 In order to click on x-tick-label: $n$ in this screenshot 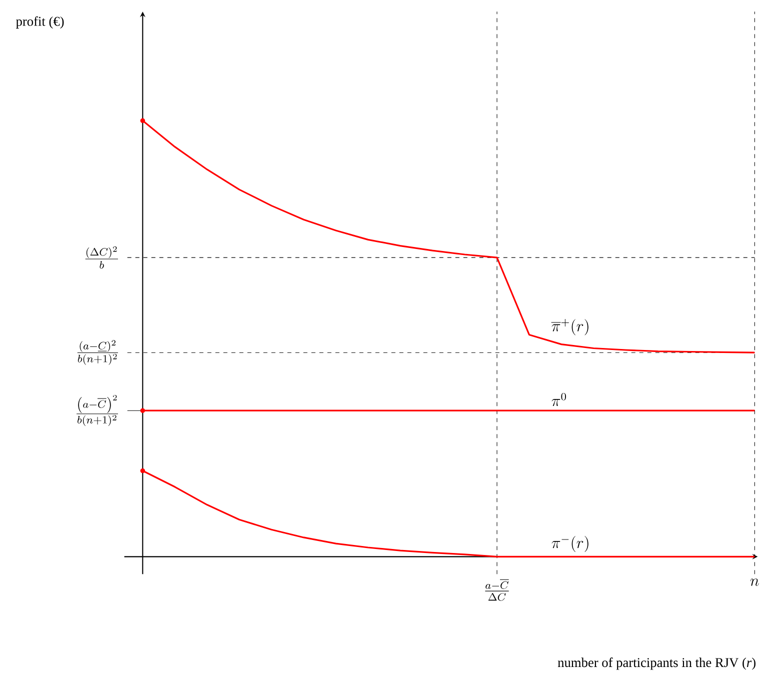, I will do `click(754, 582)`.